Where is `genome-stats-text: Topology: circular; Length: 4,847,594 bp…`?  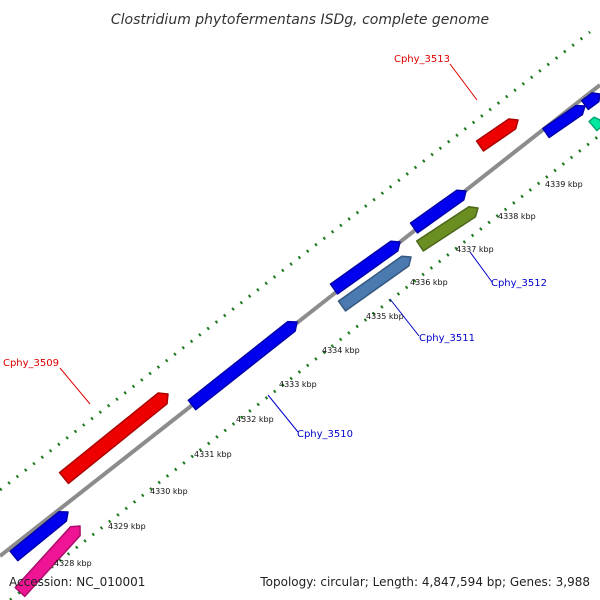
genome-stats-text: Topology: circular; Length: 4,847,594 bp… is located at coordinates (424, 582).